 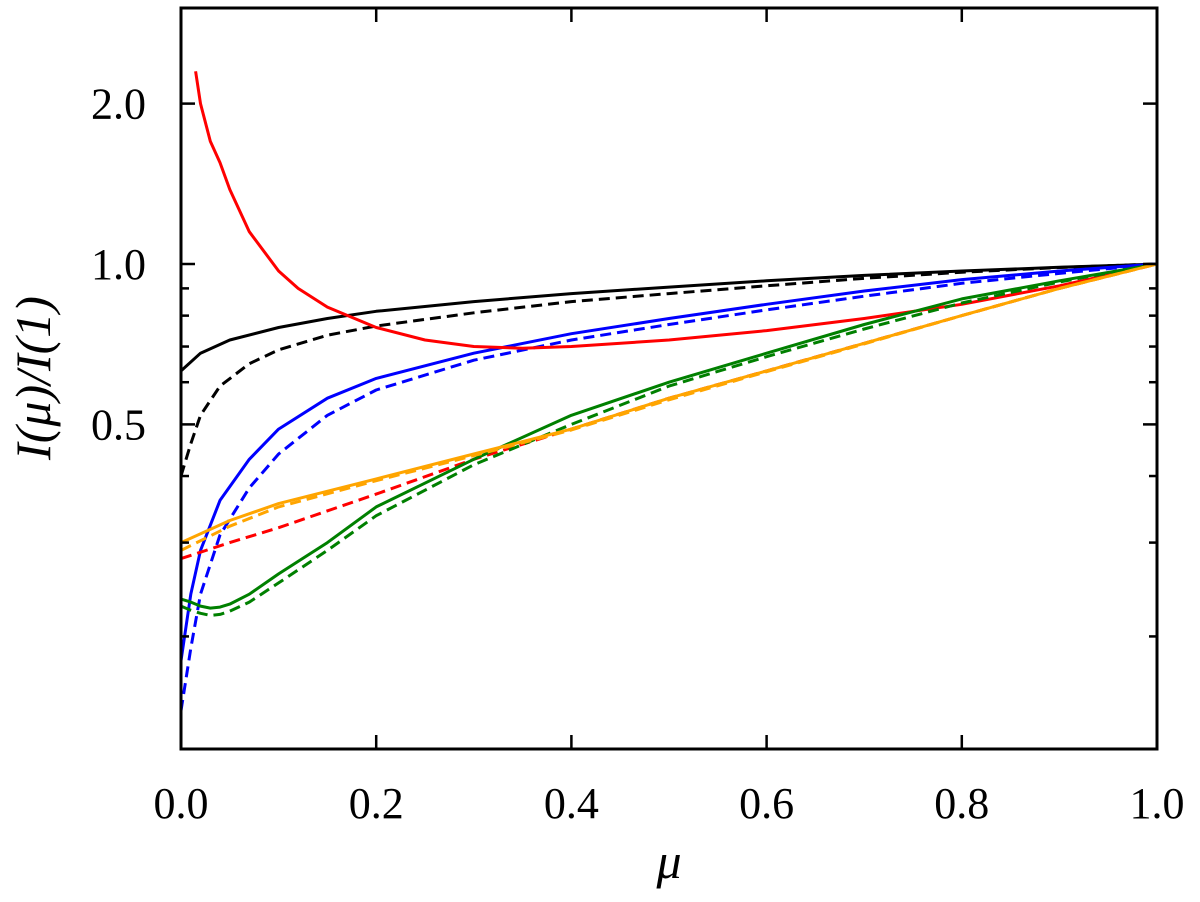 What do you see at coordinates (376, 803) in the screenshot?
I see `x-tick-label: 0.2` at bounding box center [376, 803].